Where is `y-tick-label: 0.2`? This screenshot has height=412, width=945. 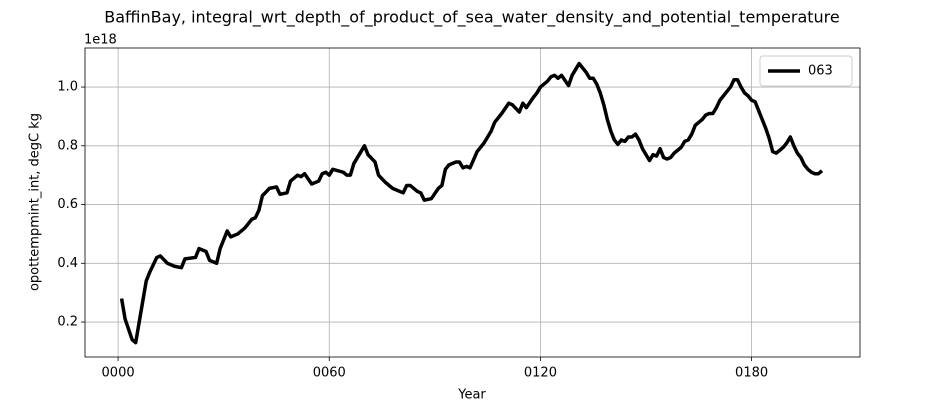
y-tick-label: 0.2 is located at coordinates (67, 322).